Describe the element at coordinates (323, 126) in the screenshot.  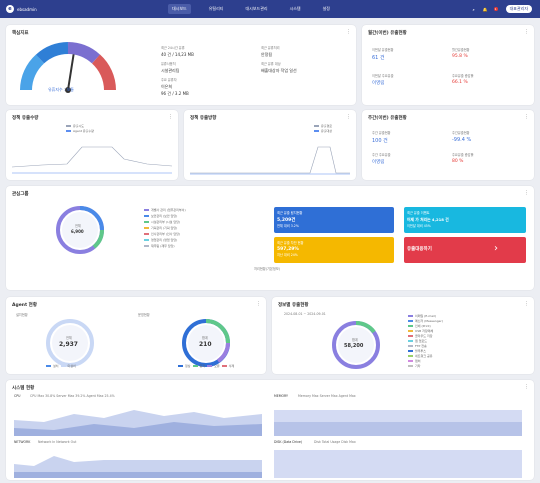
I see `legend-item: 유출경로` at that location.